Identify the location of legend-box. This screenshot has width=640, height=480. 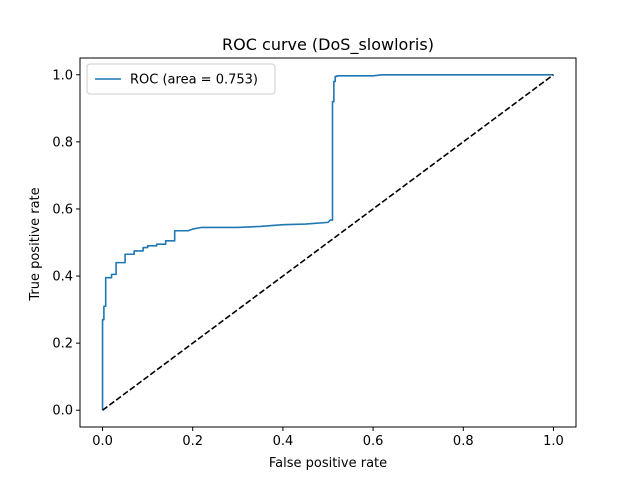
(181, 79).